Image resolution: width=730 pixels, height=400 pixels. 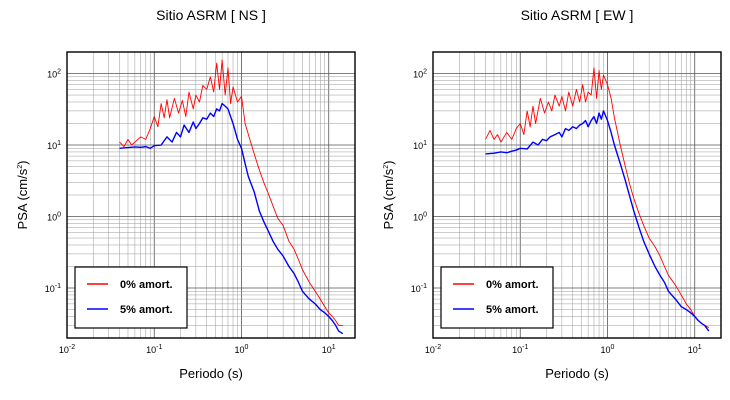 What do you see at coordinates (211, 15) in the screenshot?
I see `chart-title: Sitio ASRM [ NS ]` at bounding box center [211, 15].